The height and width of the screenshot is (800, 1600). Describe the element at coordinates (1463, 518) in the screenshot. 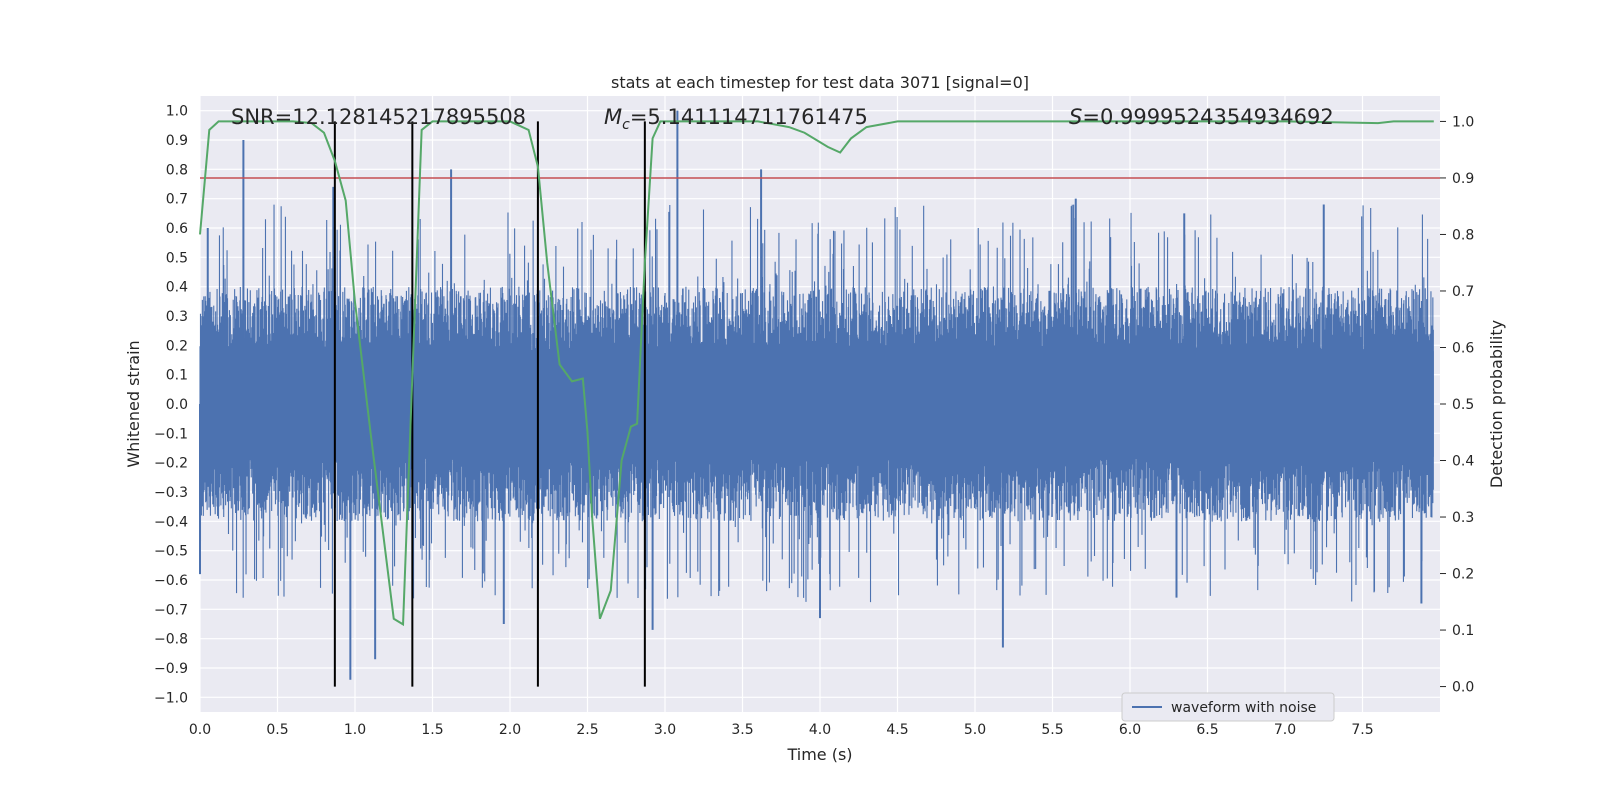

I see `y2-tick-label: 0.3` at that location.